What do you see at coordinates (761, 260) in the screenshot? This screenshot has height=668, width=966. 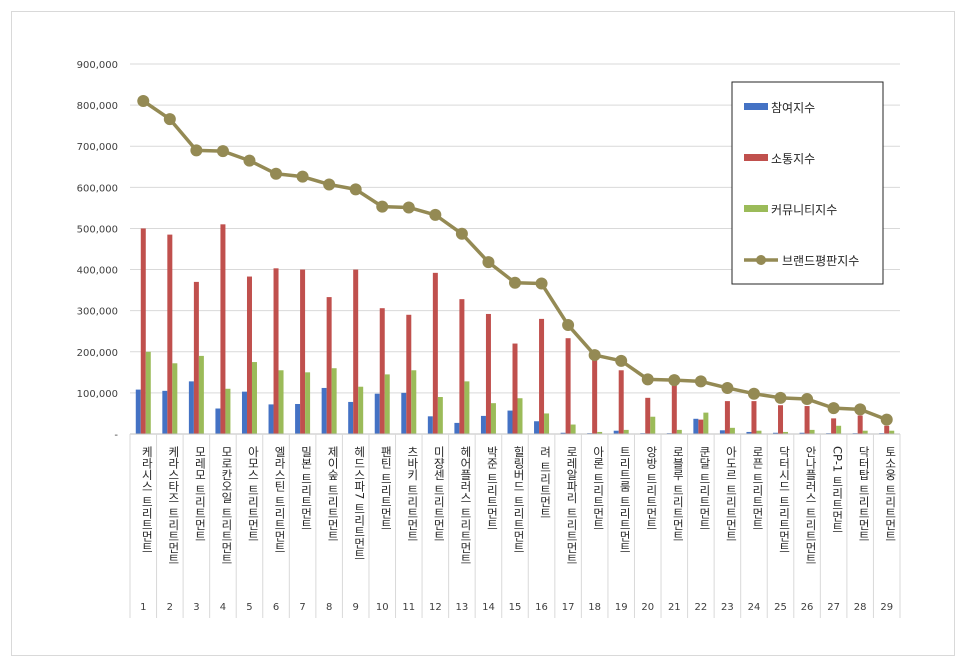 I see `legend-marker` at bounding box center [761, 260].